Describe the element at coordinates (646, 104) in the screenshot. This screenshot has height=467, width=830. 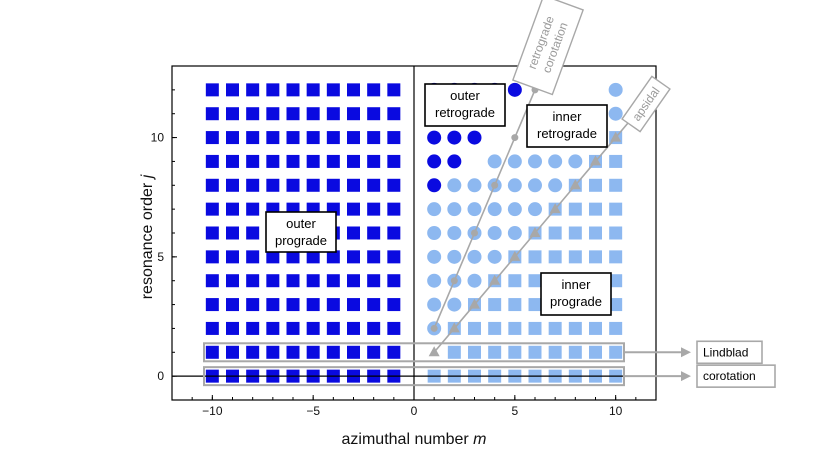
I see `gray-line-label: apsidal` at that location.